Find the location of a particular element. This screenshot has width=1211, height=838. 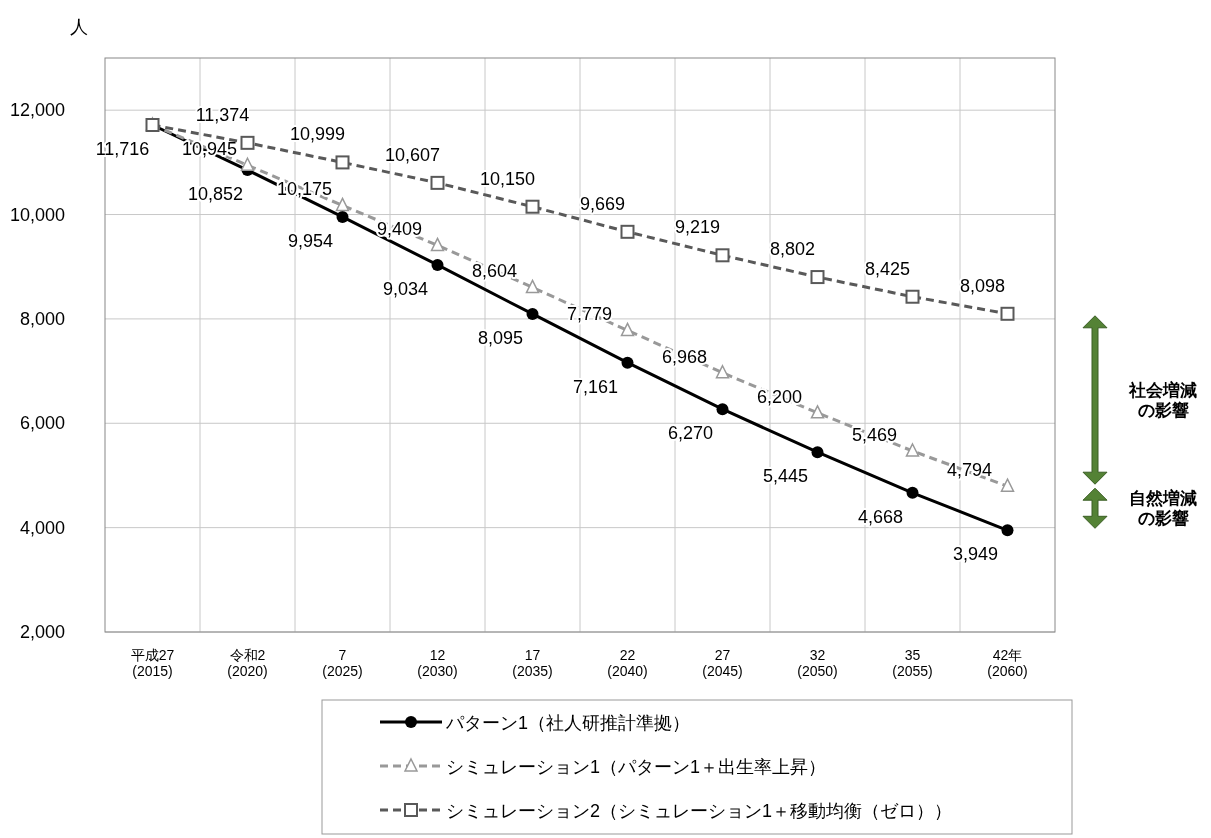

legend-label: シミュレーション1（パターン1＋出生率上昇） is located at coordinates (636, 767).